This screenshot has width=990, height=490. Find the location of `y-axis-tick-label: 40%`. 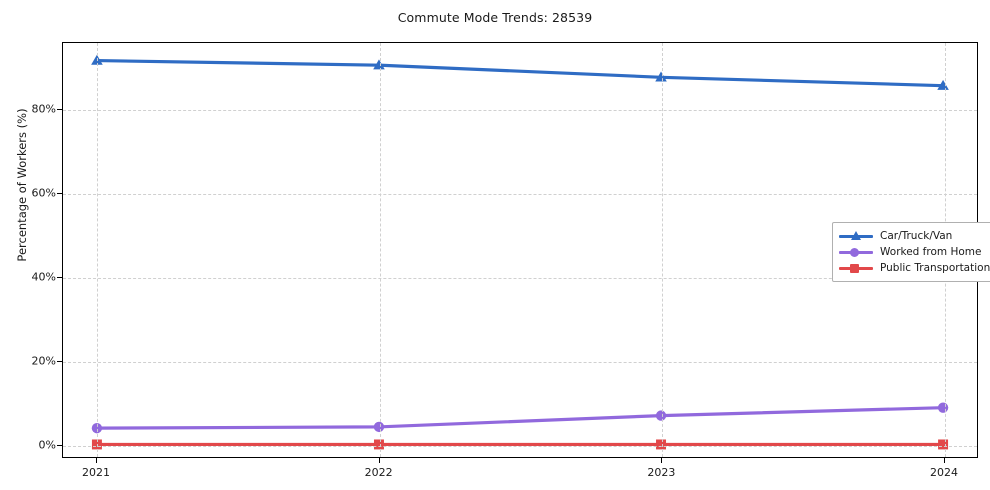

y-axis-tick-label: 40% is located at coordinates (43, 277).